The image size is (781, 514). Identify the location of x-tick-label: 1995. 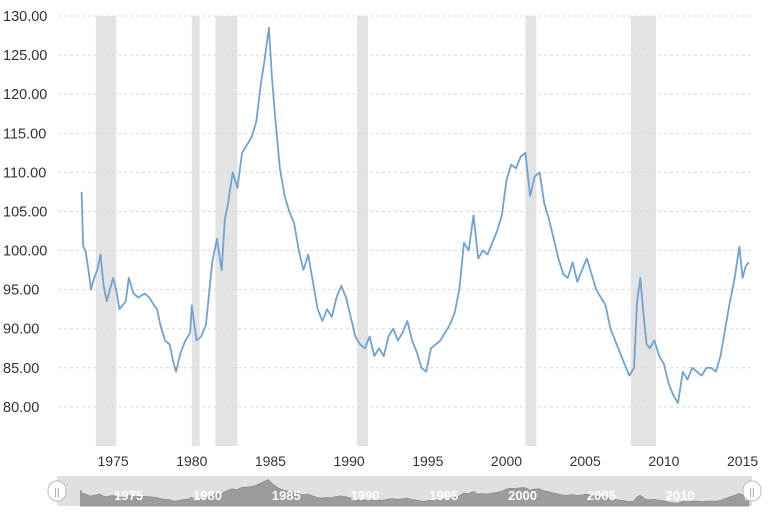
(427, 461).